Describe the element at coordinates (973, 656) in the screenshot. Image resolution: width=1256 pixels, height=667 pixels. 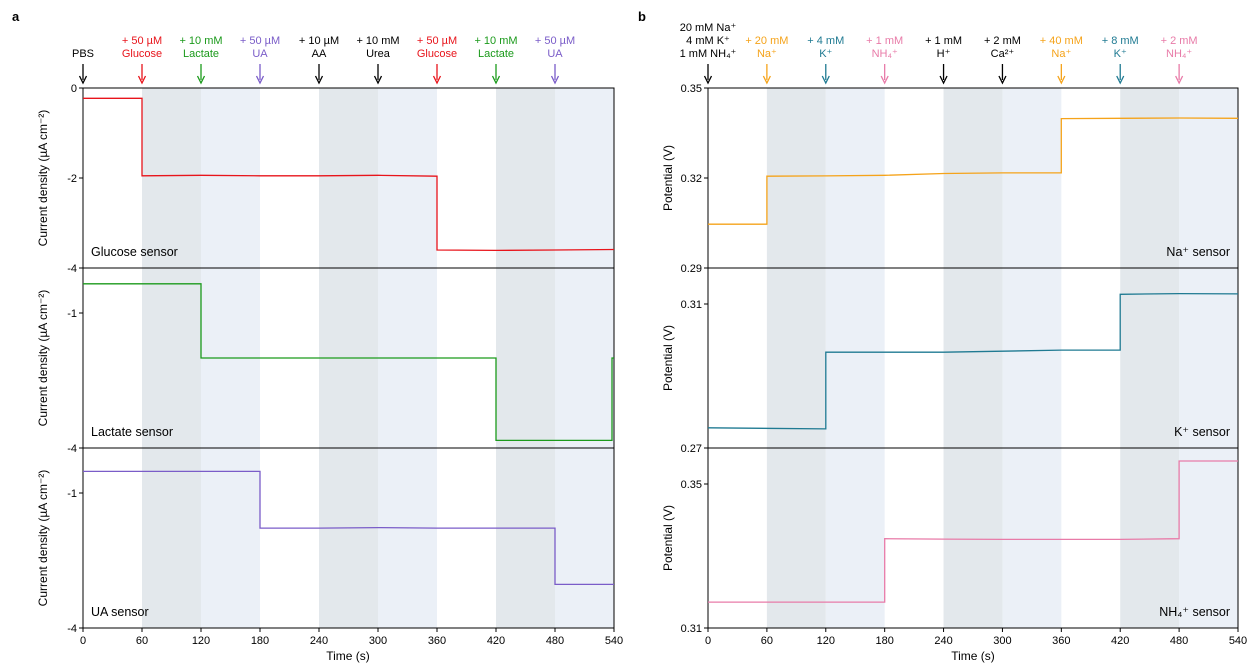
I see `x-axis-title-b: Time (s)` at that location.